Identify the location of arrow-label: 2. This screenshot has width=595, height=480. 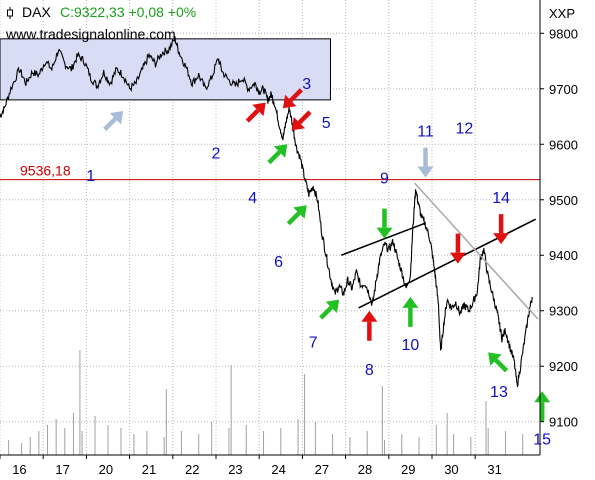
(216, 154).